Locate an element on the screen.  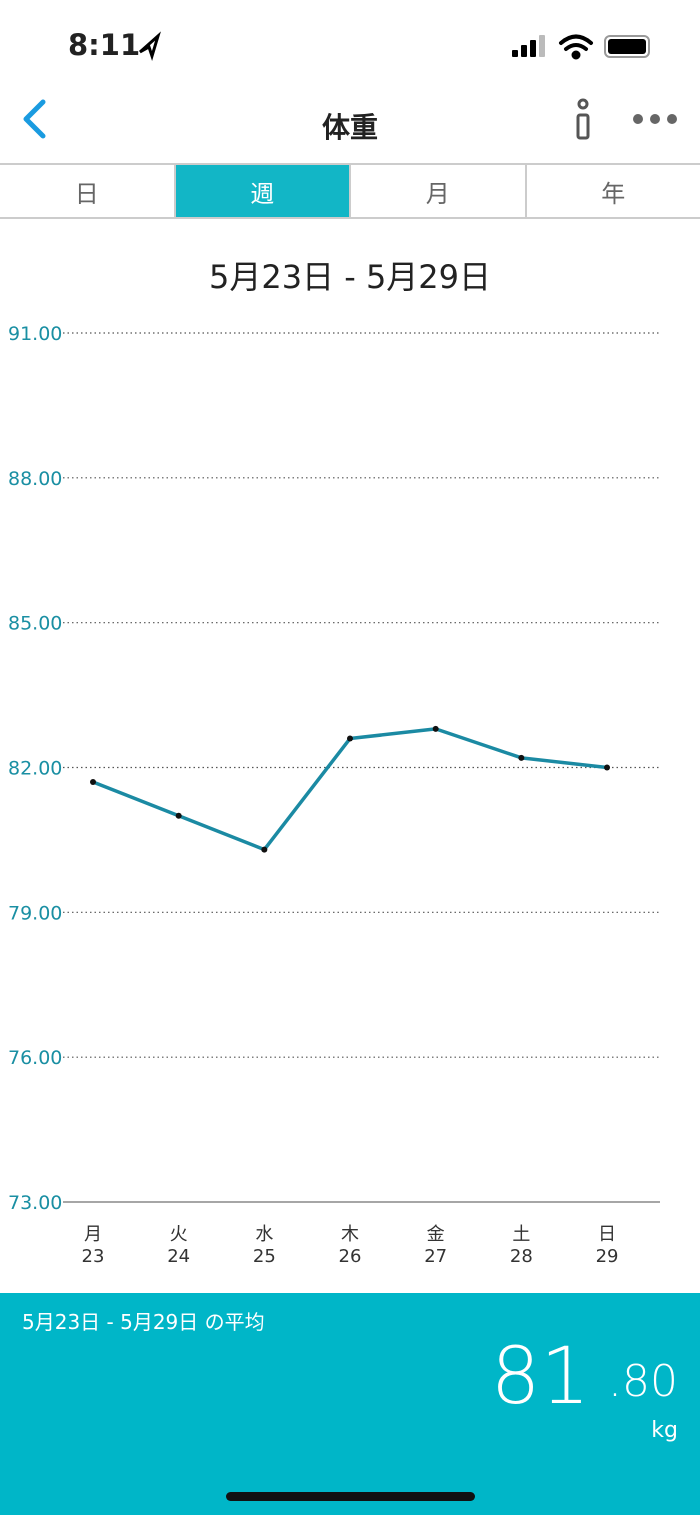
x-tick-date: 24 is located at coordinates (178, 1256).